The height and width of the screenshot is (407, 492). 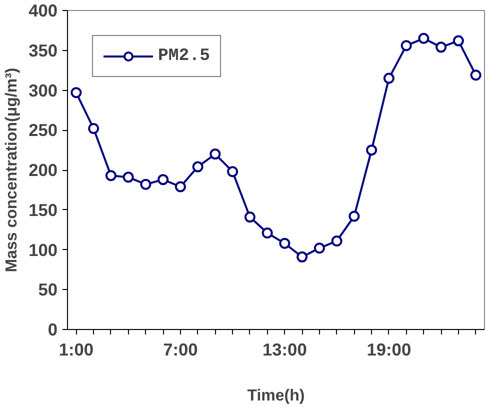 What do you see at coordinates (43, 170) in the screenshot?
I see `y-tick-label: 200` at bounding box center [43, 170].